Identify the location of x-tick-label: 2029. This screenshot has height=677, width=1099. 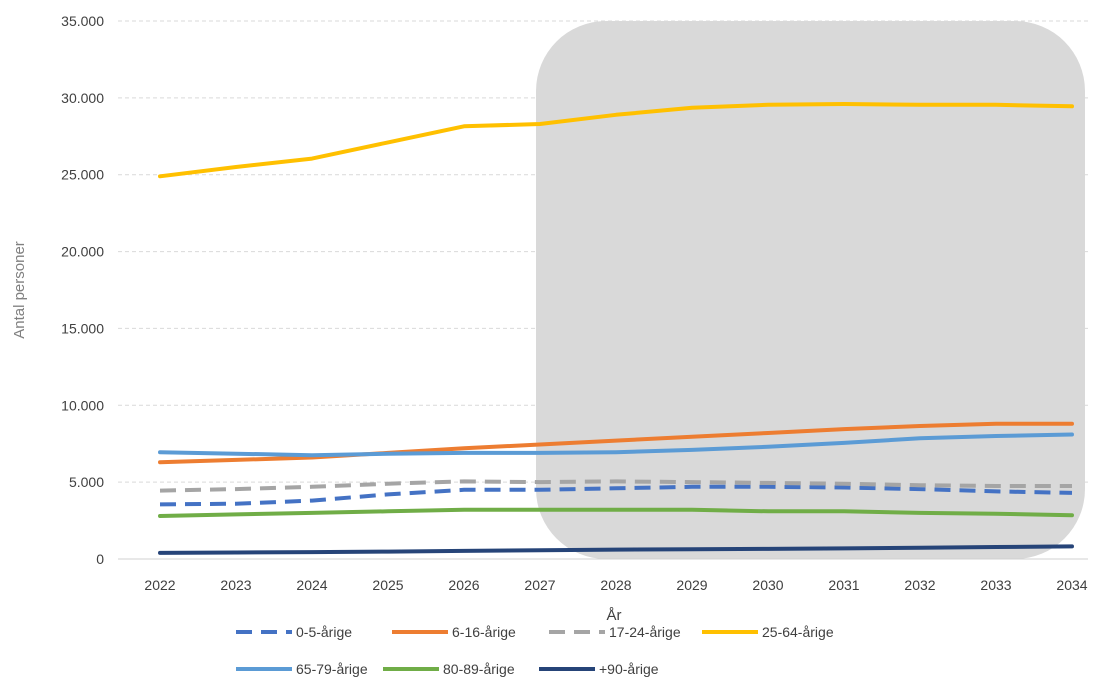
(691, 585).